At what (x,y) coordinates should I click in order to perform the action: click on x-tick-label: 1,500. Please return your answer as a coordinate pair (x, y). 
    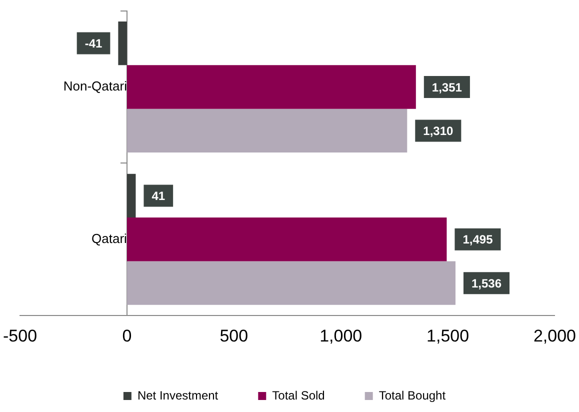
    Looking at the image, I should click on (448, 336).